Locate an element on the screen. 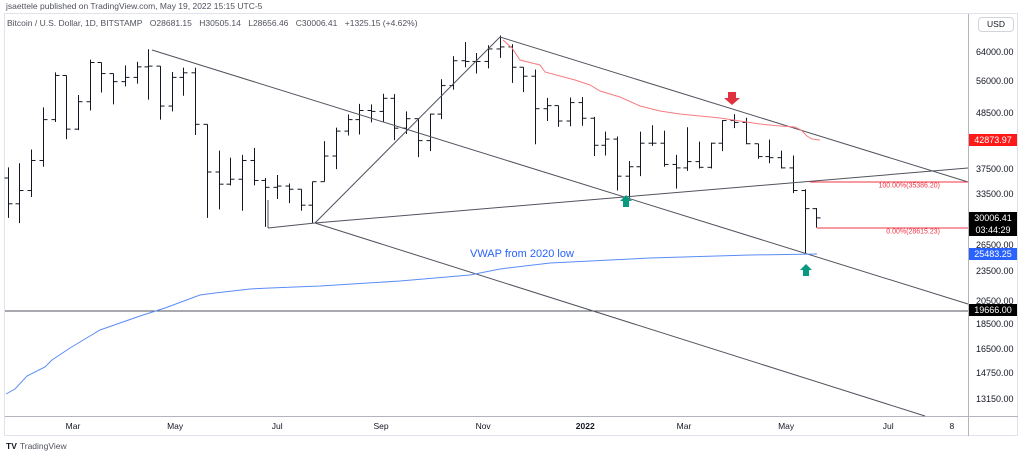  fib-100-label: 100.00%(35386.20) is located at coordinates (909, 186).